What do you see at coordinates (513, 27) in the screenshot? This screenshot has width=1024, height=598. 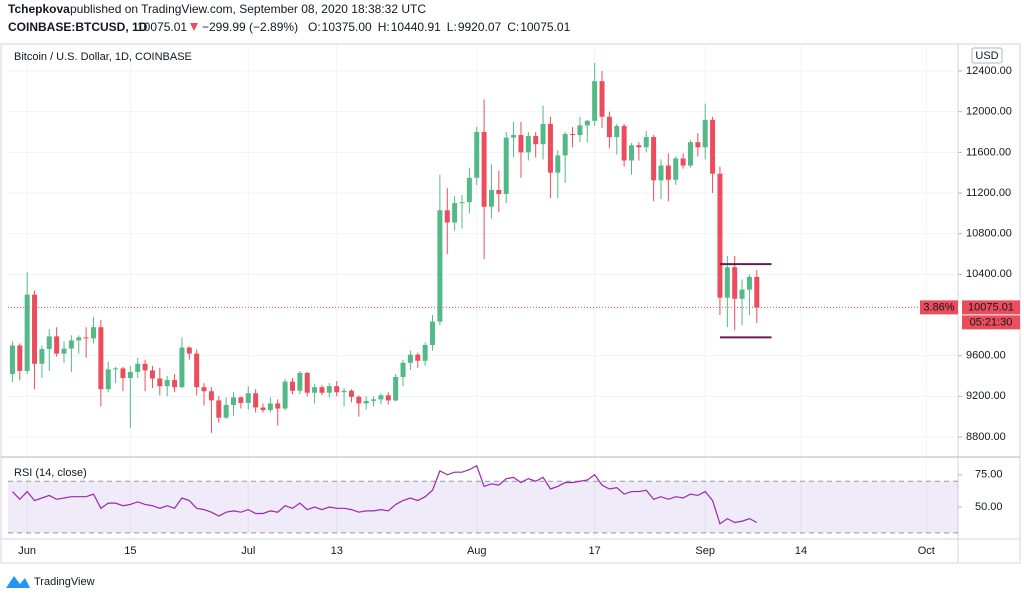 I see `ohlc-label: C:` at bounding box center [513, 27].